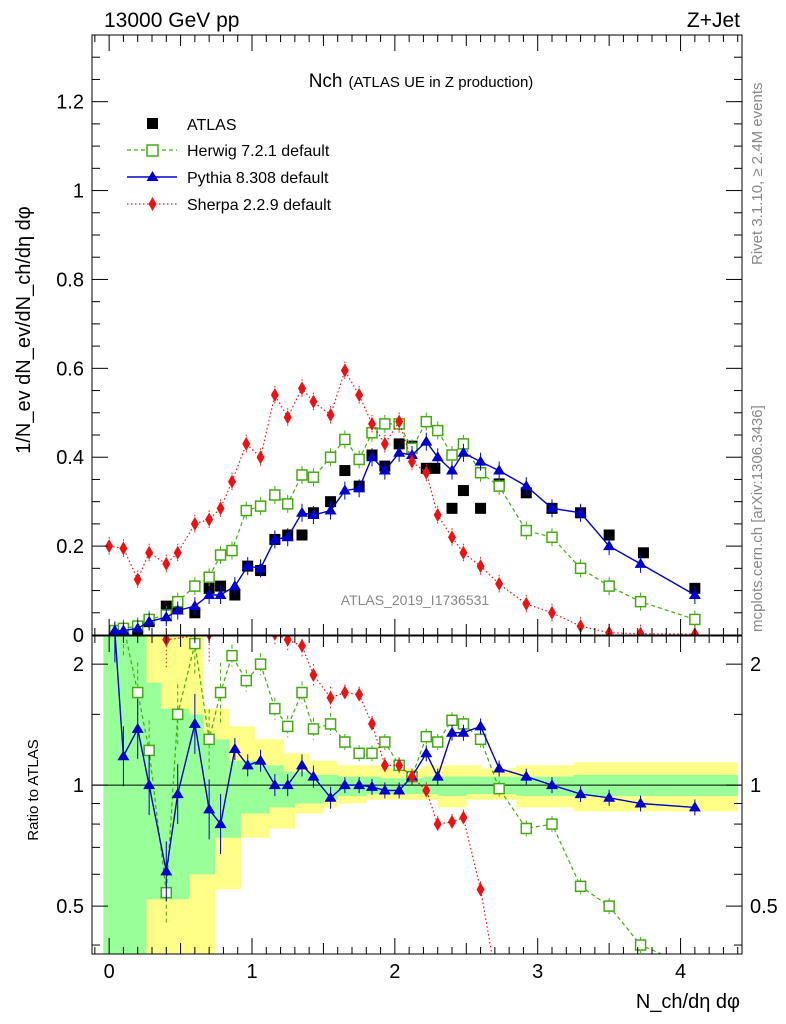 The height and width of the screenshot is (1024, 786). I want to click on x-tick-label: 0, so click(109, 972).